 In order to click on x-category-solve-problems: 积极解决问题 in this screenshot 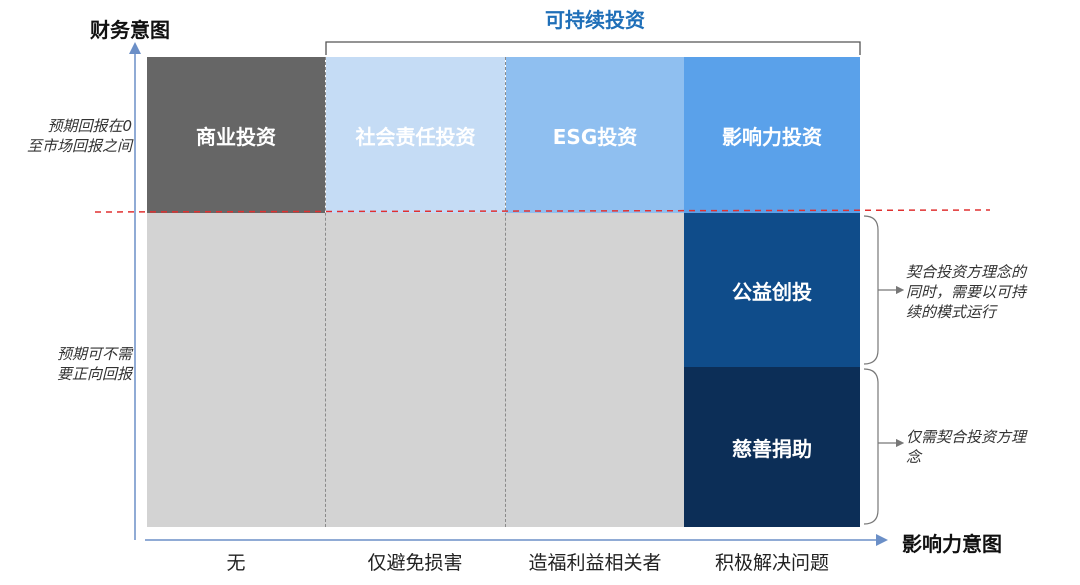, I will do `click(771, 563)`.